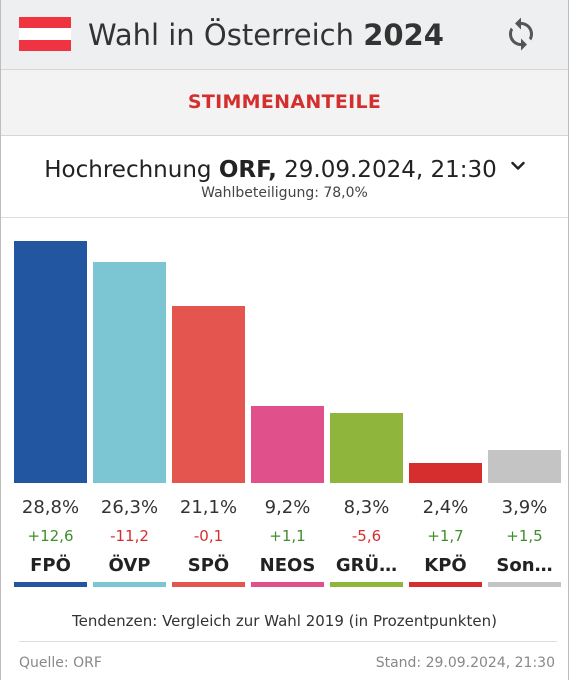 Image resolution: width=571 pixels, height=680 pixels. I want to click on value-label-övp: 26,3%, so click(129, 507).